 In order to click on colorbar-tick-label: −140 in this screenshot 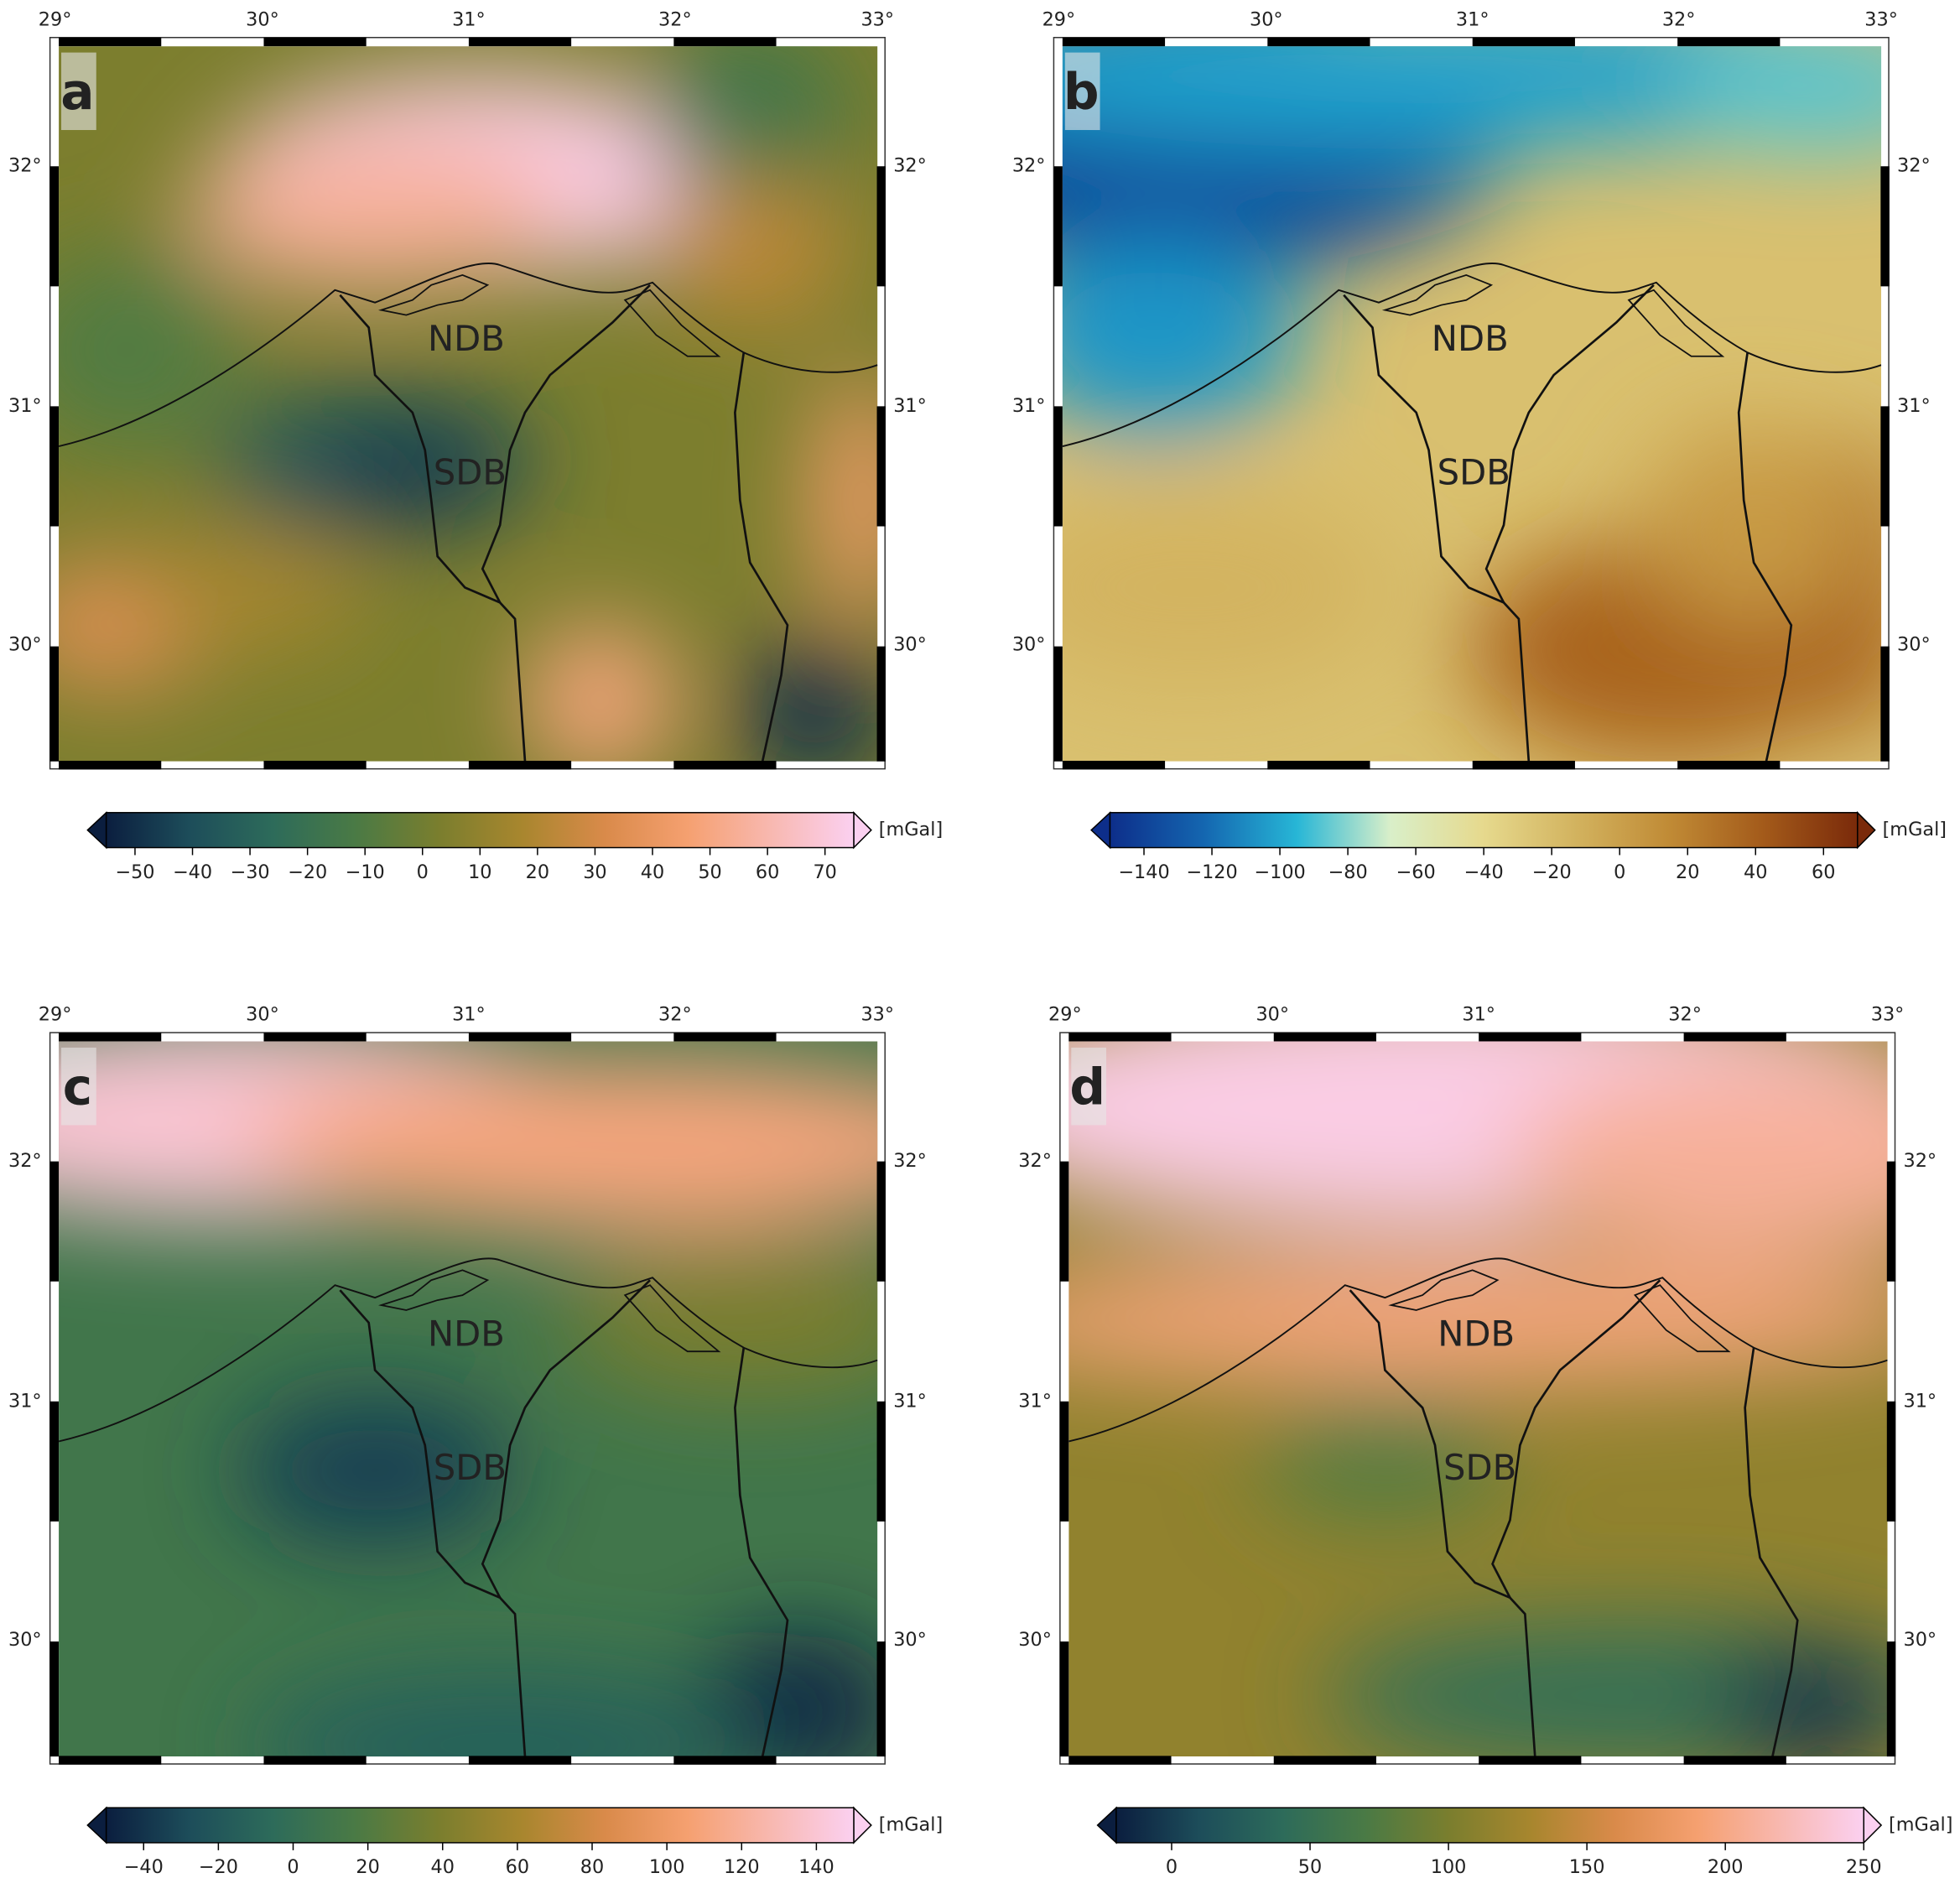, I will do `click(1143, 872)`.